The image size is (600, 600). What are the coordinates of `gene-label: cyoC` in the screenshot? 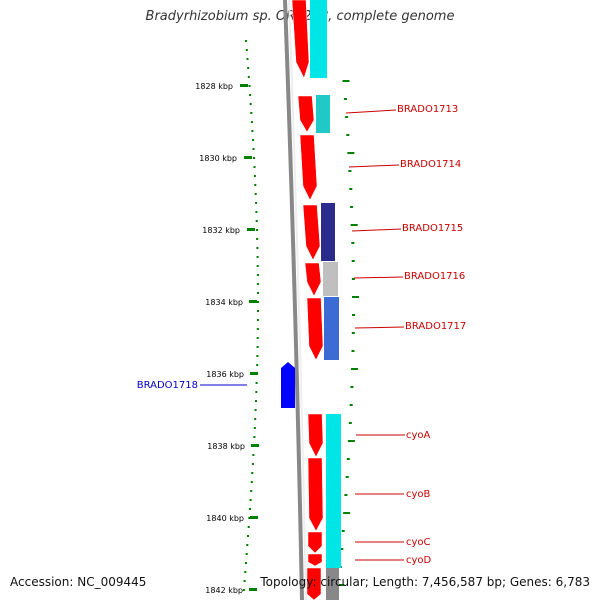 It's located at (418, 542).